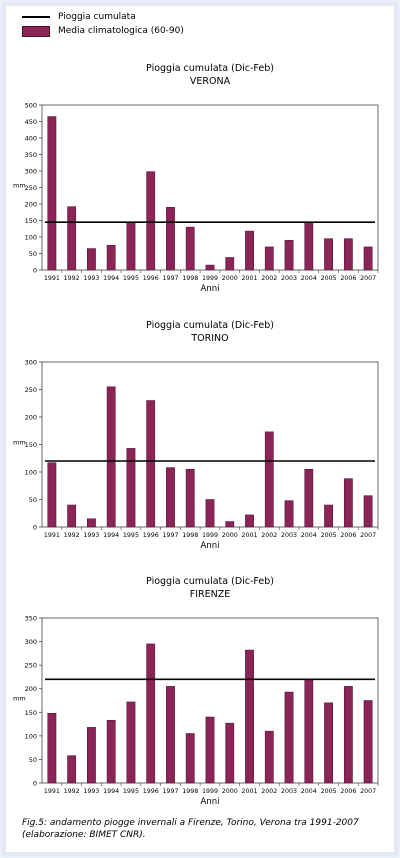 This screenshot has width=400, height=858. What do you see at coordinates (121, 31) in the screenshot?
I see `legend-bar-label: Media climatologica (60-90)` at bounding box center [121, 31].